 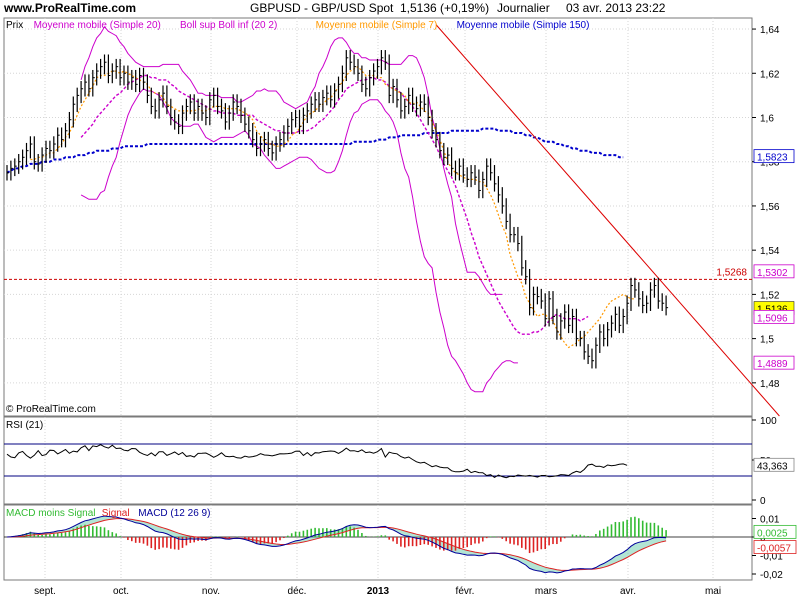 I want to click on rsi-value-text: 43,363, so click(x=772, y=466).